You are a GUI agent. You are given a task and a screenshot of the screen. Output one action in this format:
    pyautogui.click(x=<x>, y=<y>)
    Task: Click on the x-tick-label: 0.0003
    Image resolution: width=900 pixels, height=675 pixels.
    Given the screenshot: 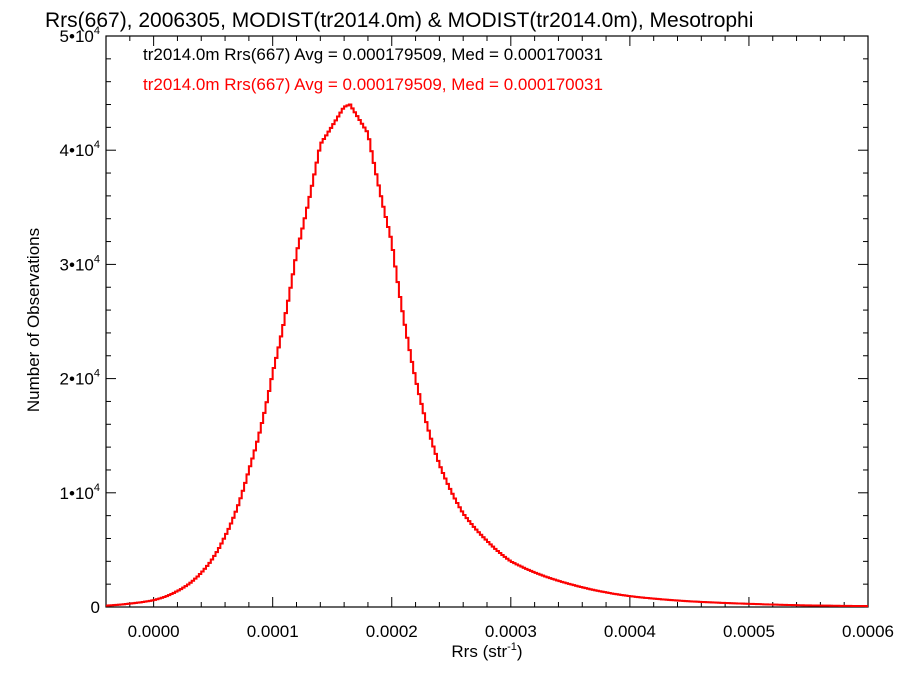 What is the action you would take?
    pyautogui.click(x=511, y=631)
    